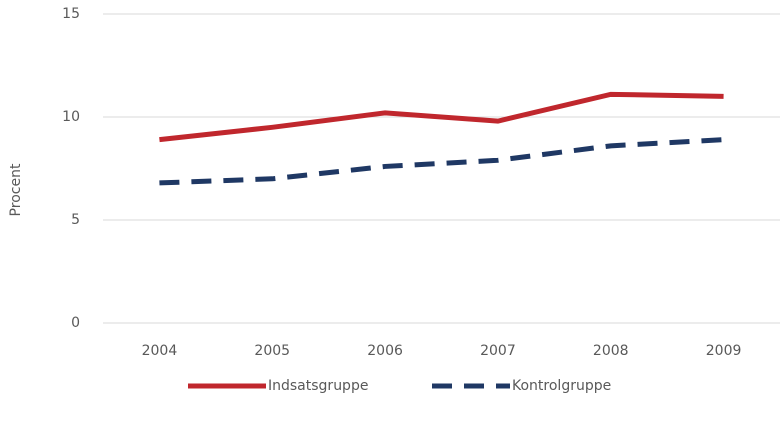  What do you see at coordinates (71, 14) in the screenshot?
I see `y-tick-label: 15` at bounding box center [71, 14].